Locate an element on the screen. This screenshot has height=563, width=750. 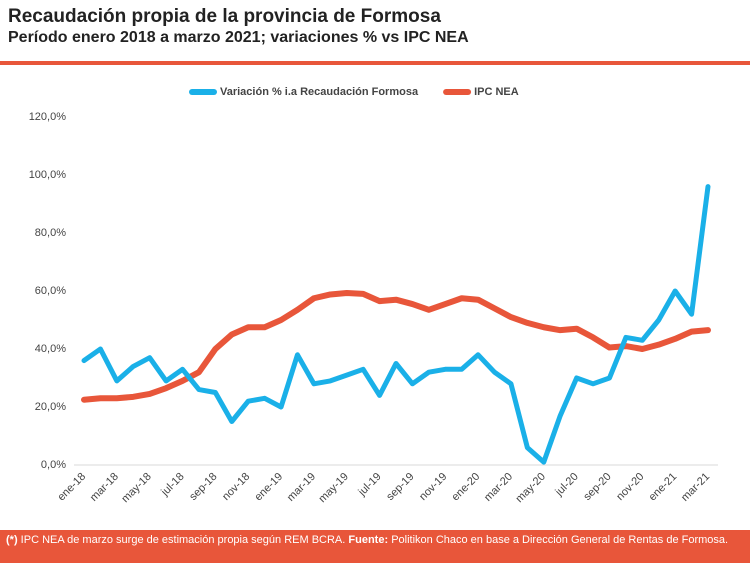
x-tick-label: mar-19 is located at coordinates (301, 487).